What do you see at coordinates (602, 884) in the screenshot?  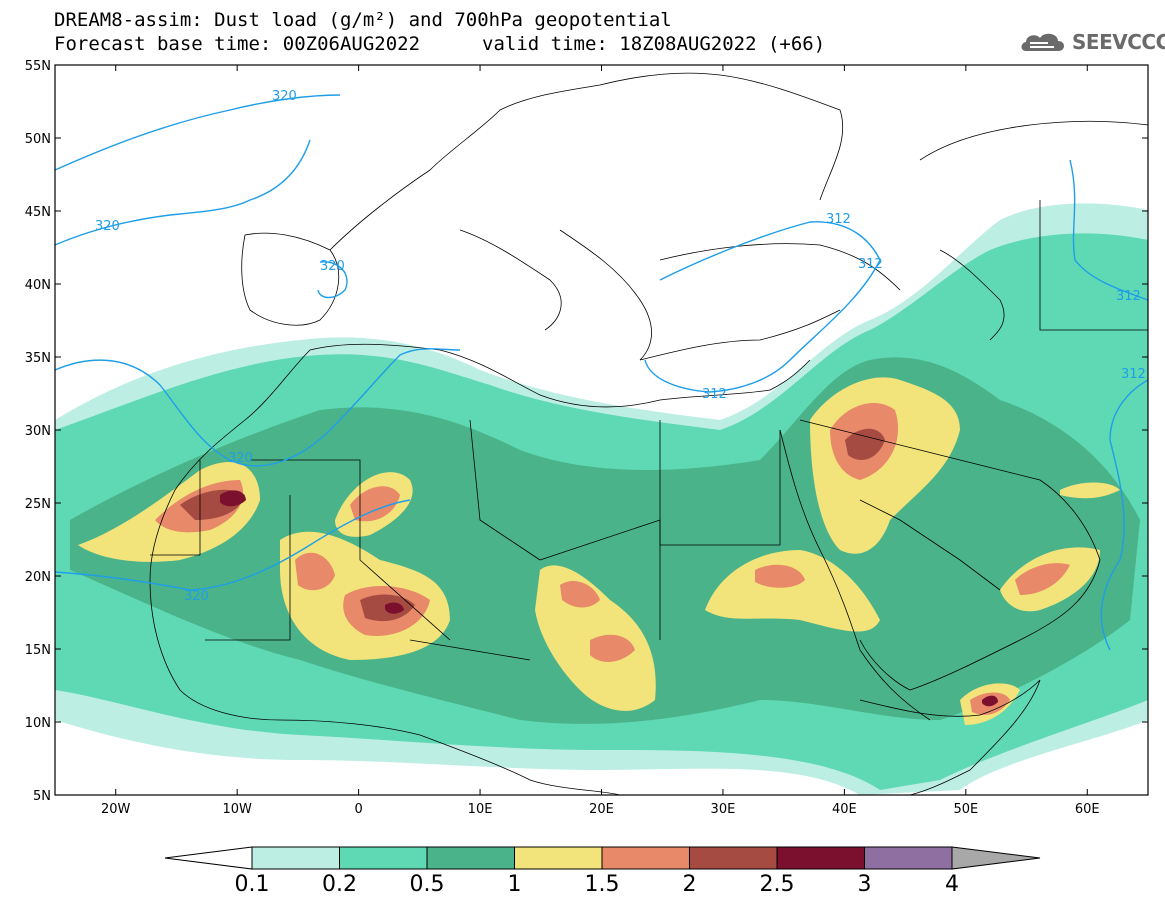 I see `colorbar-label: 1.5` at bounding box center [602, 884].